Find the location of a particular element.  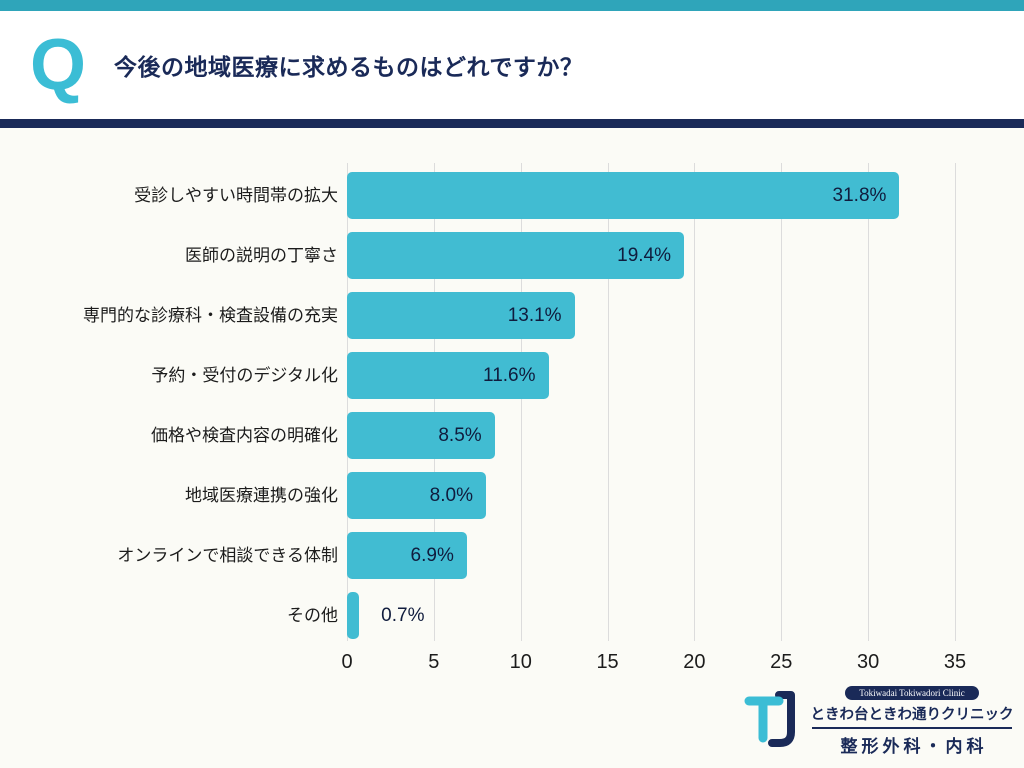

value-label: 13.1% is located at coordinates (534, 315).